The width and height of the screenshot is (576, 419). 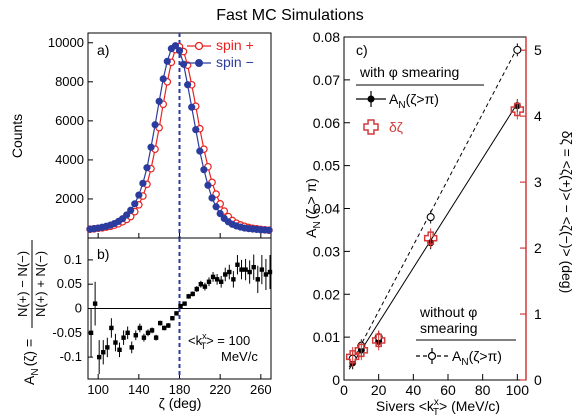 I want to click on panel-b-y-tick-label: 0, so click(x=78, y=308).